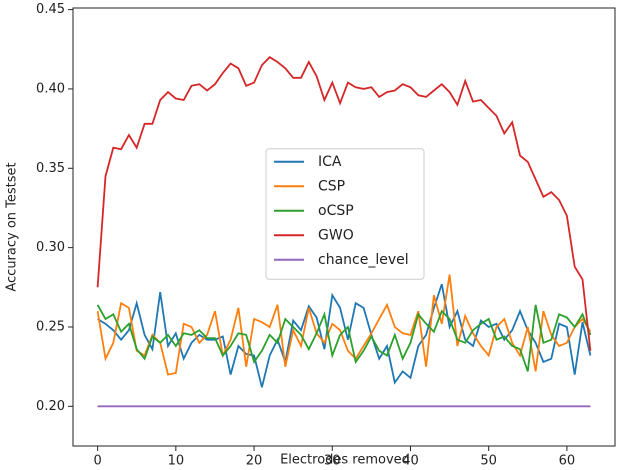 The image size is (630, 470). I want to click on y-axis-label: Accuracy on Testset, so click(12, 226).